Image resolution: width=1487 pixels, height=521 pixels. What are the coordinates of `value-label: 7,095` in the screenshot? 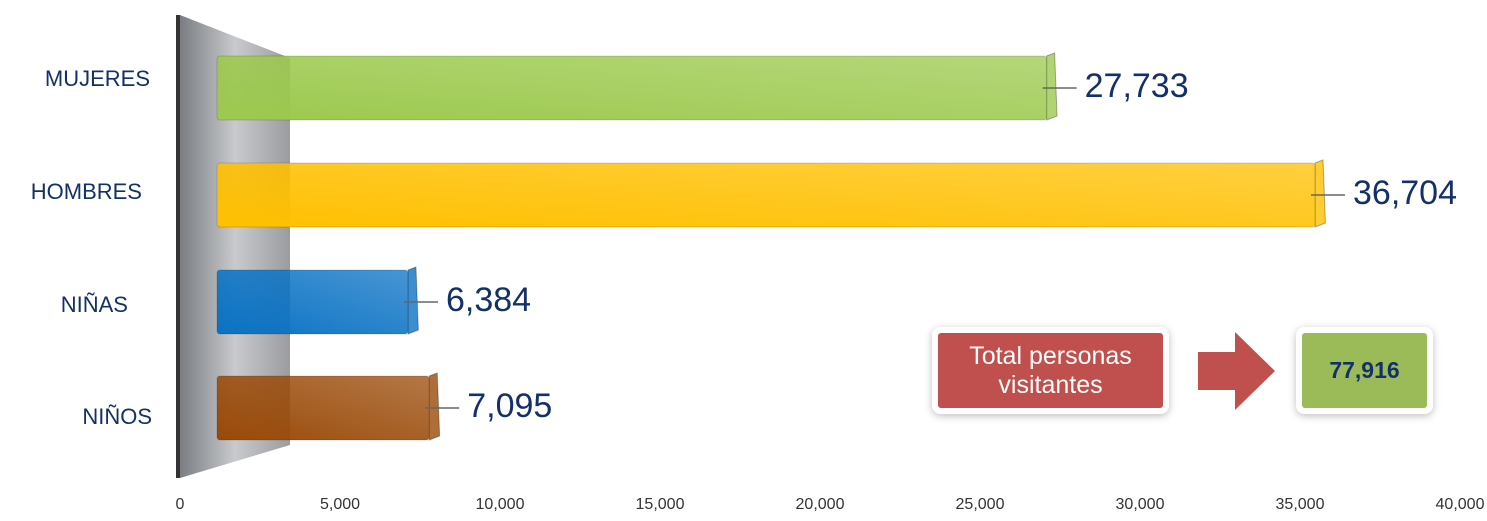 It's located at (509, 406).